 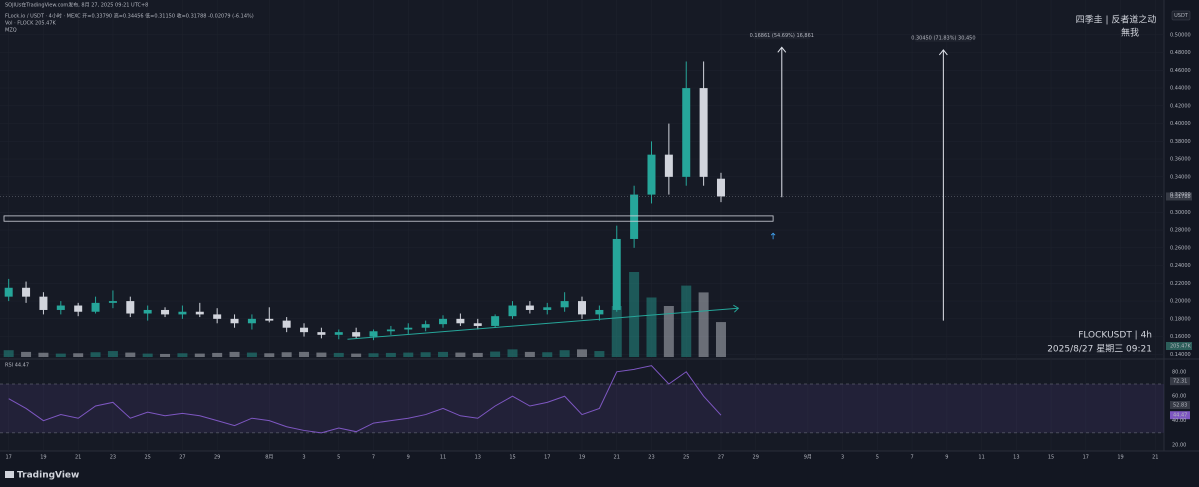 I want to click on x-tick-label: 3, so click(x=303, y=458).